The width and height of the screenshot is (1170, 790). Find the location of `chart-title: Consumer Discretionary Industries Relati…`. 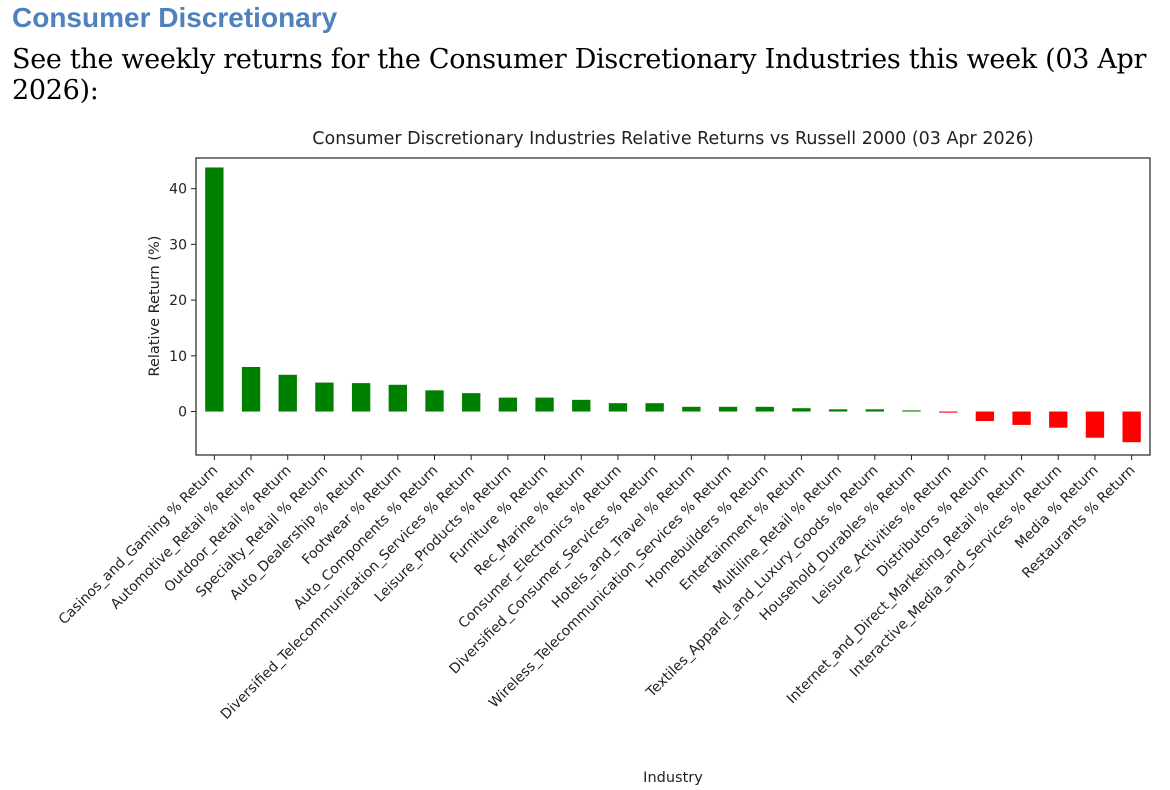

chart-title: Consumer Discretionary Industries Relati… is located at coordinates (672, 139).